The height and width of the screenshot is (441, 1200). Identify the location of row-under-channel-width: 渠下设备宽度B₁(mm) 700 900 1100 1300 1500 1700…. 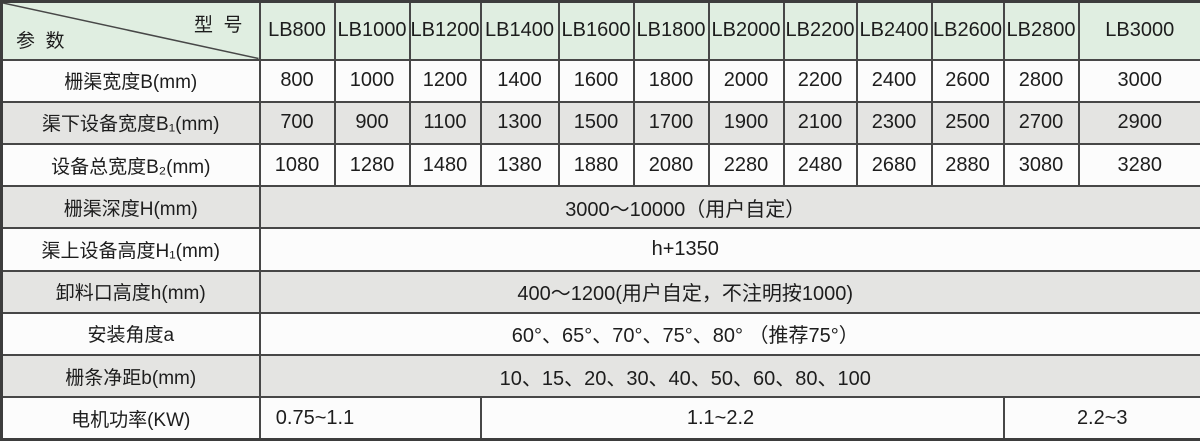
(600, 122).